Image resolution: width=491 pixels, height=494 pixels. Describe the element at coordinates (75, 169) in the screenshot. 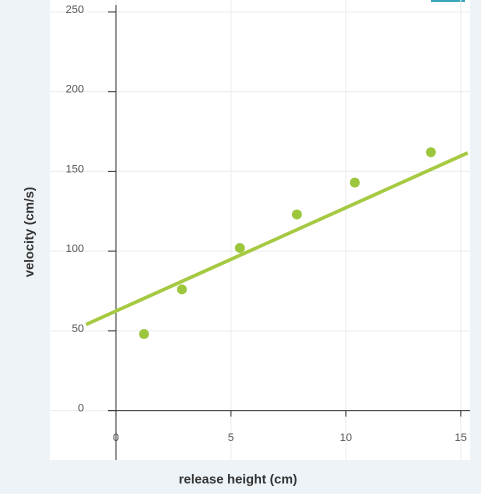

I see `y-tick-label: 150` at that location.